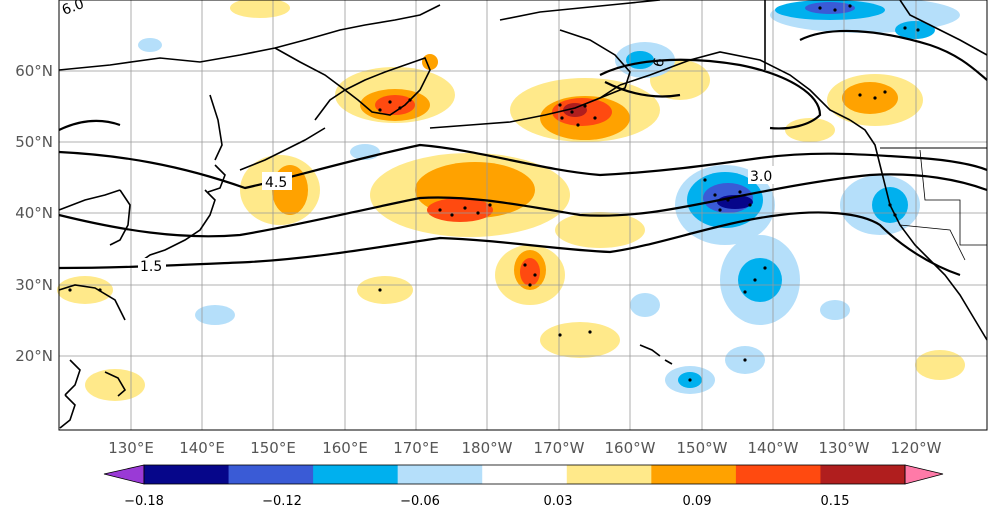 The image size is (988, 511). I want to click on colorbar-frame, so click(524, 474).